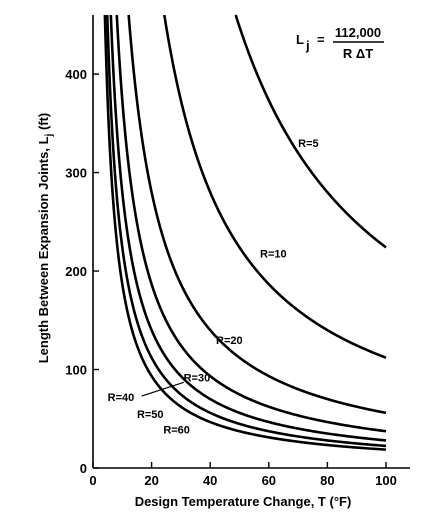 Image resolution: width=448 pixels, height=517 pixels. What do you see at coordinates (76, 74) in the screenshot?
I see `y-tick-label: 400` at bounding box center [76, 74].